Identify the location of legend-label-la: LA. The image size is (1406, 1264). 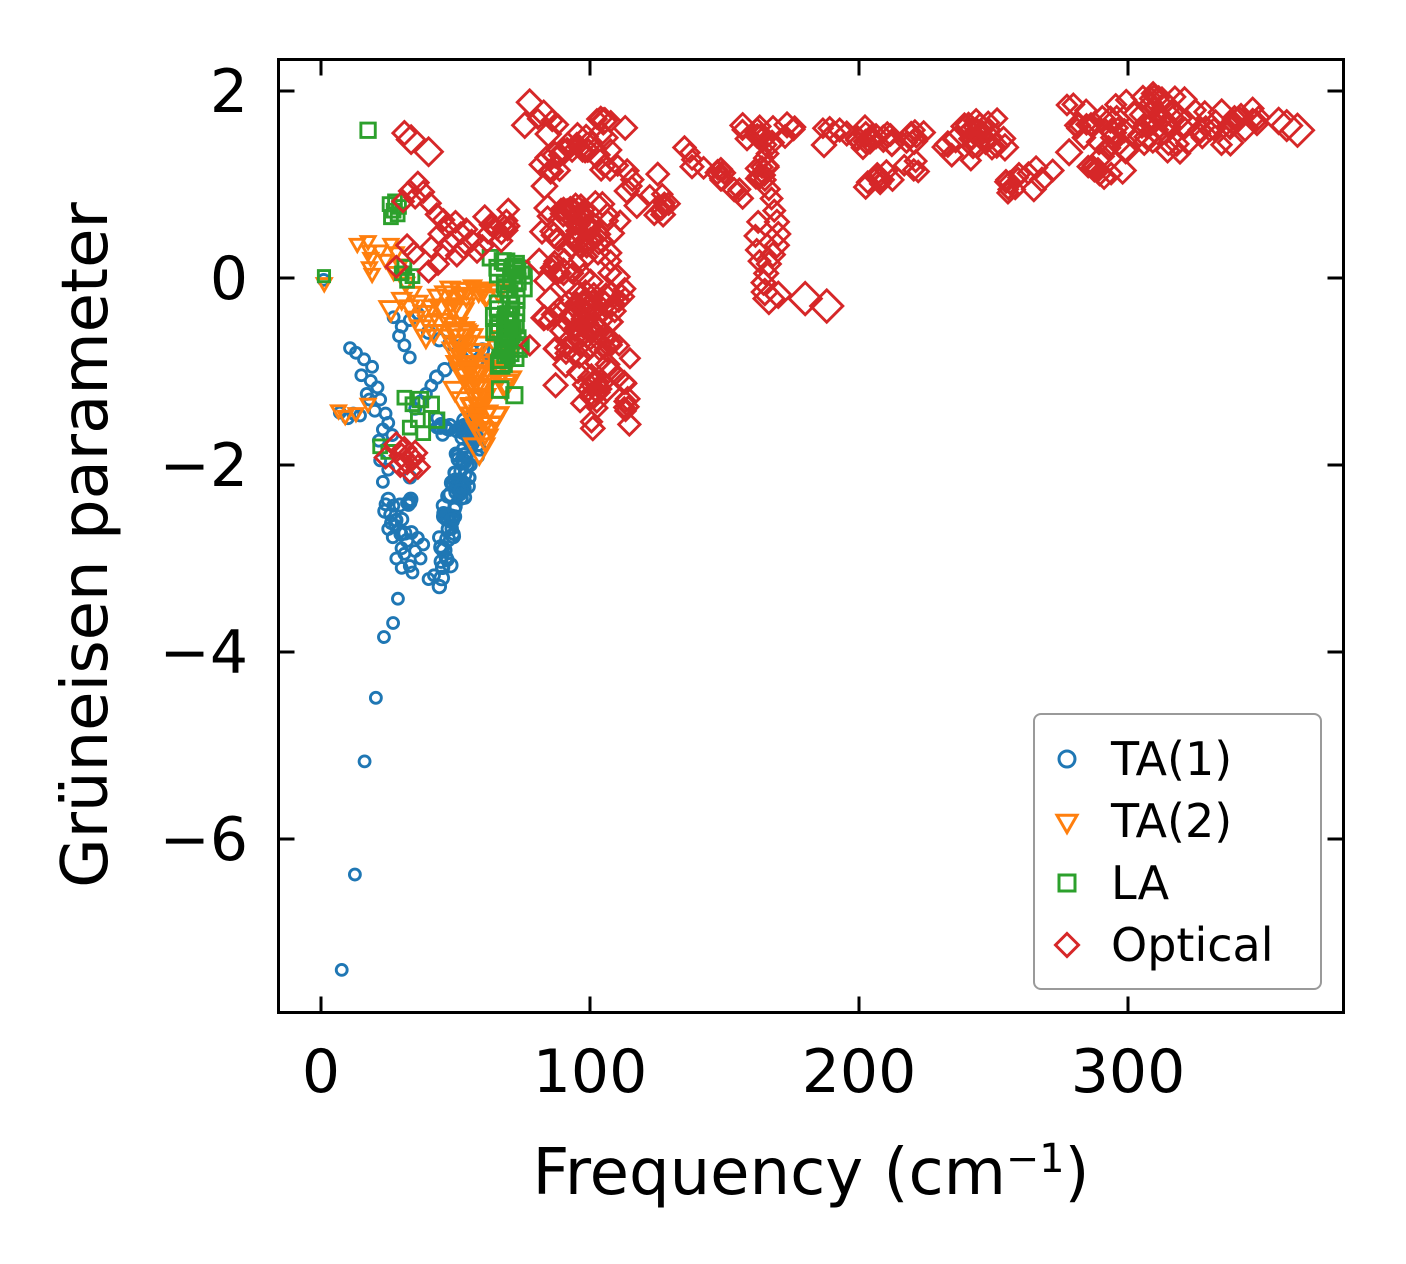
(1140, 882).